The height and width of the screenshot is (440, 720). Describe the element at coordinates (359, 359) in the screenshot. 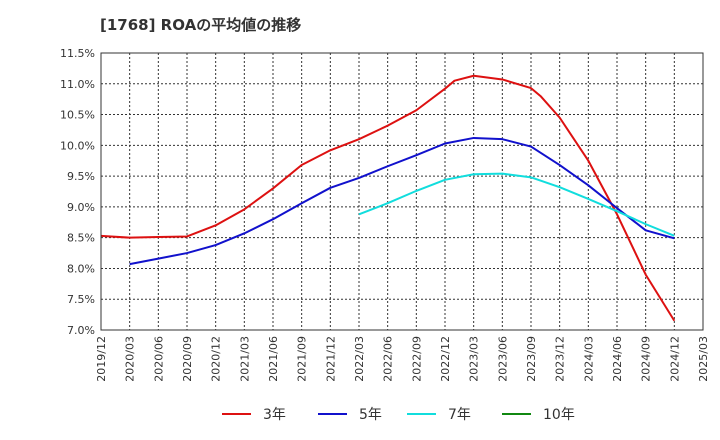

I see `x-tick-label: 2022/03` at that location.